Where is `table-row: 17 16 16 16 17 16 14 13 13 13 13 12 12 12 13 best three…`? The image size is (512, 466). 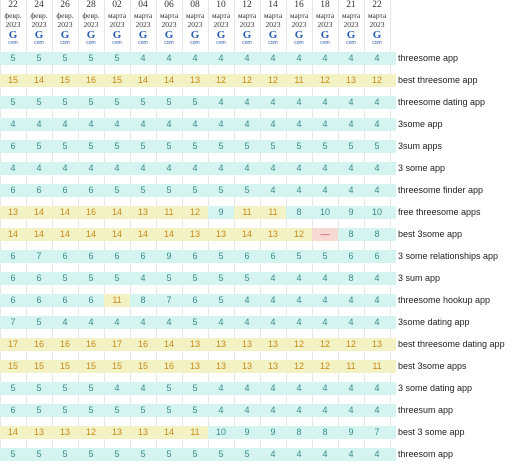
table-row: 17 16 16 16 17 16 14 13 13 13 13 12 12 12 13 best three… is located at coordinates (256, 345).